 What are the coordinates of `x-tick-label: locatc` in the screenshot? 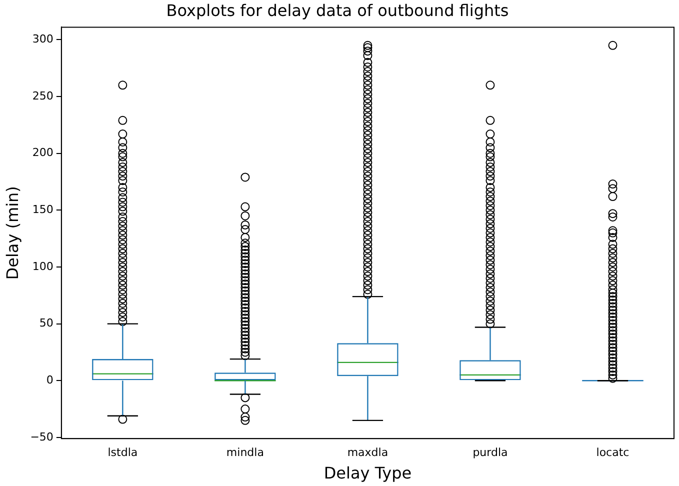 It's located at (613, 453).